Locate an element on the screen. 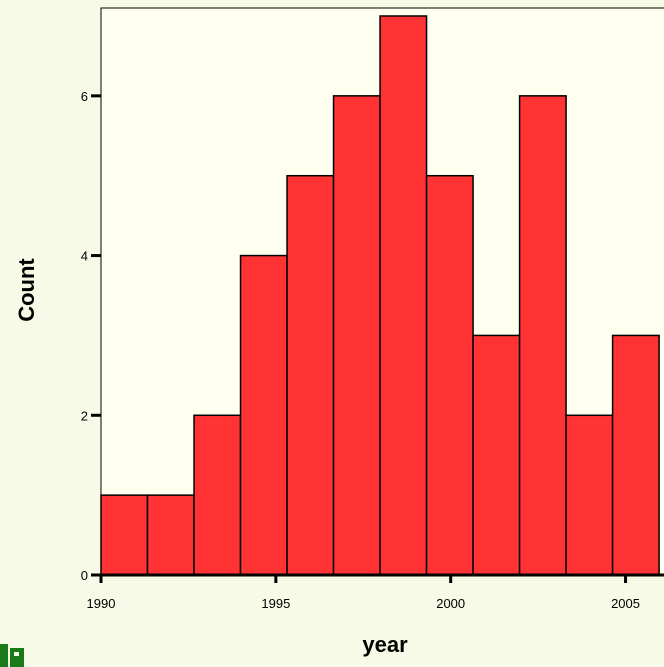  y-tick-label: 2 is located at coordinates (84, 415).